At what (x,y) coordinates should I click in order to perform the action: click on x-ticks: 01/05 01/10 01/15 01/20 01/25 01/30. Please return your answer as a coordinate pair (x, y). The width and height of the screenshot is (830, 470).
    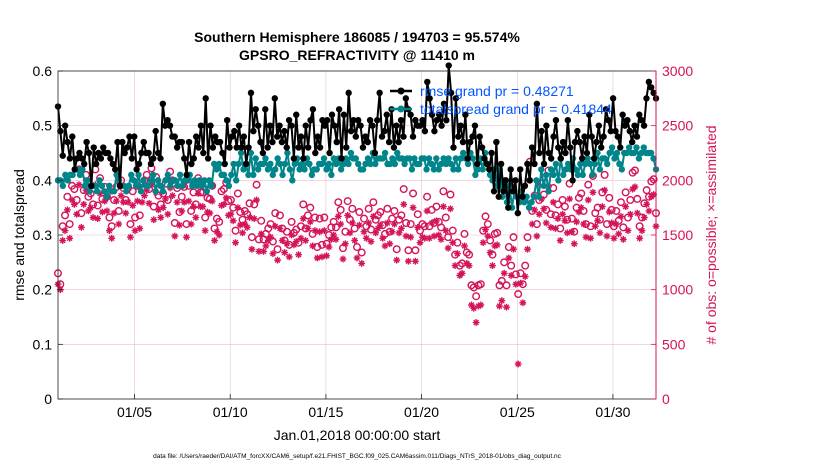
    Looking at the image, I should click on (374, 407).